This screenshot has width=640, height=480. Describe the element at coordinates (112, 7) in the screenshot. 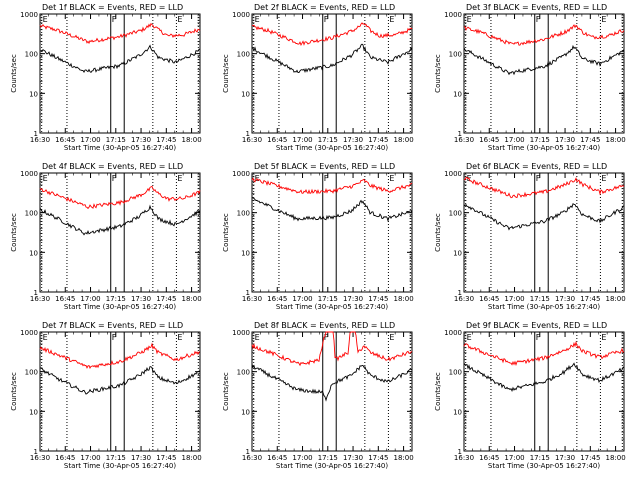

I see `panel-title: Det 1f BLACK = Events, RED = LLD` at that location.